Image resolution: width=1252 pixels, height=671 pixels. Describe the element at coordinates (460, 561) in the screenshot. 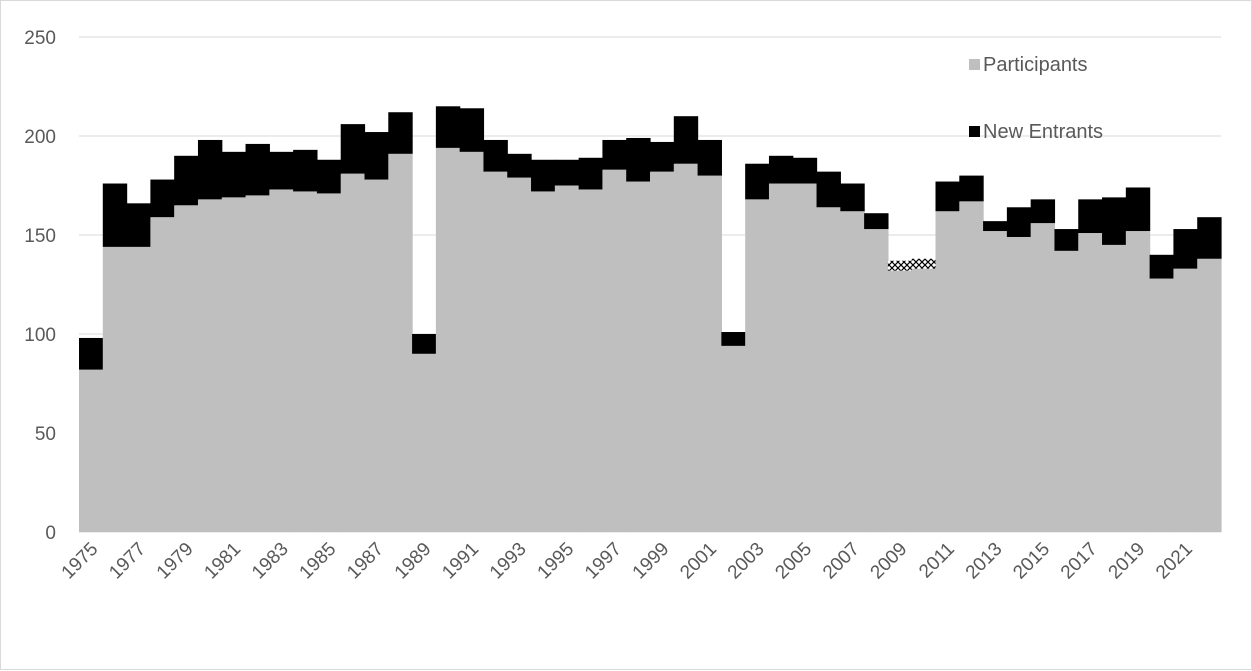

I see `x-tick-label: 1991` at that location.